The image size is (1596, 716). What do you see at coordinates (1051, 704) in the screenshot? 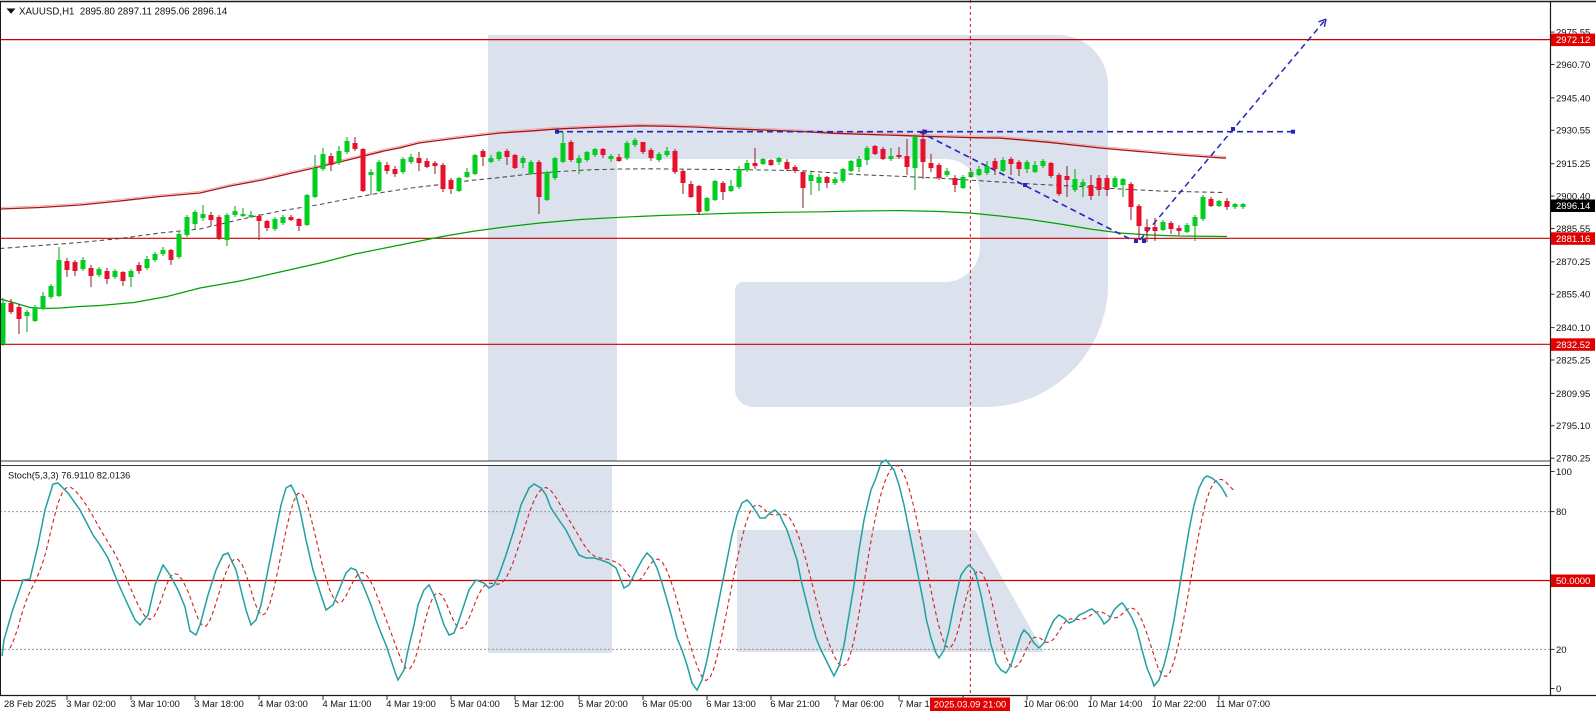
I see `svg-text: 10 Mar 06:00` at bounding box center [1051, 704].